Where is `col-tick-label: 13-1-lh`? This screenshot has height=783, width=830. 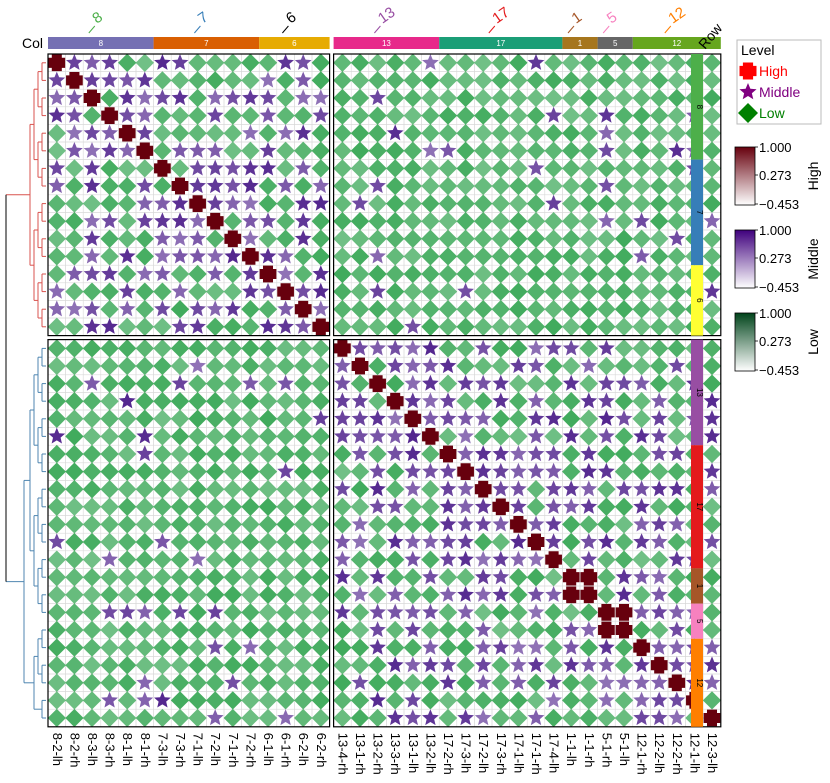 col-tick-label: 13-1-lh is located at coordinates (413, 753).